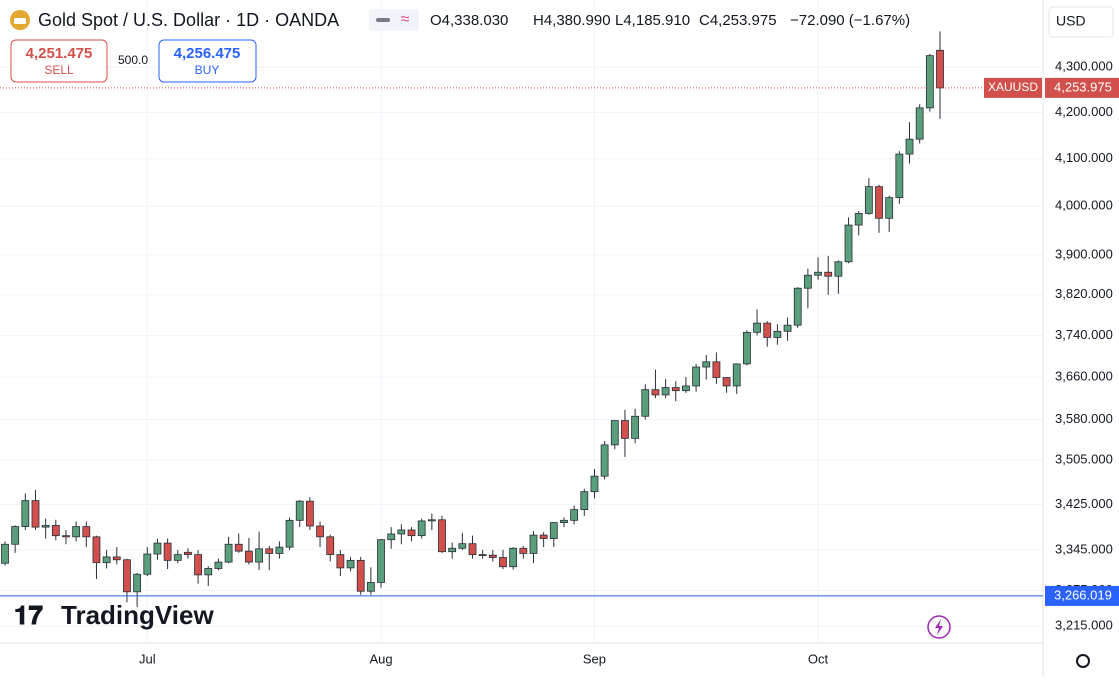  I want to click on y-tick-label: 3,820.000, so click(1084, 293).